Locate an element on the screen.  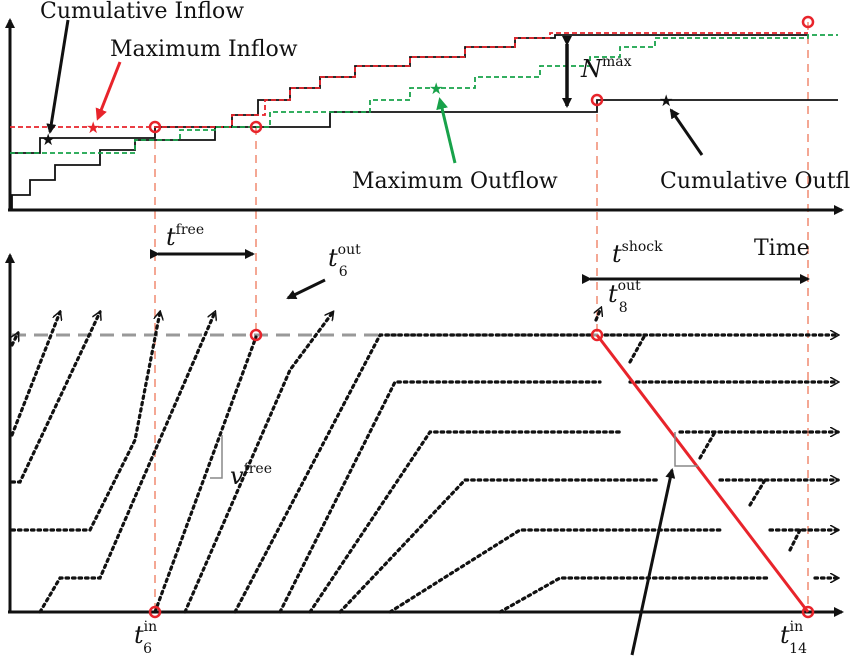
arrow-shock is located at coordinates (653, 562).